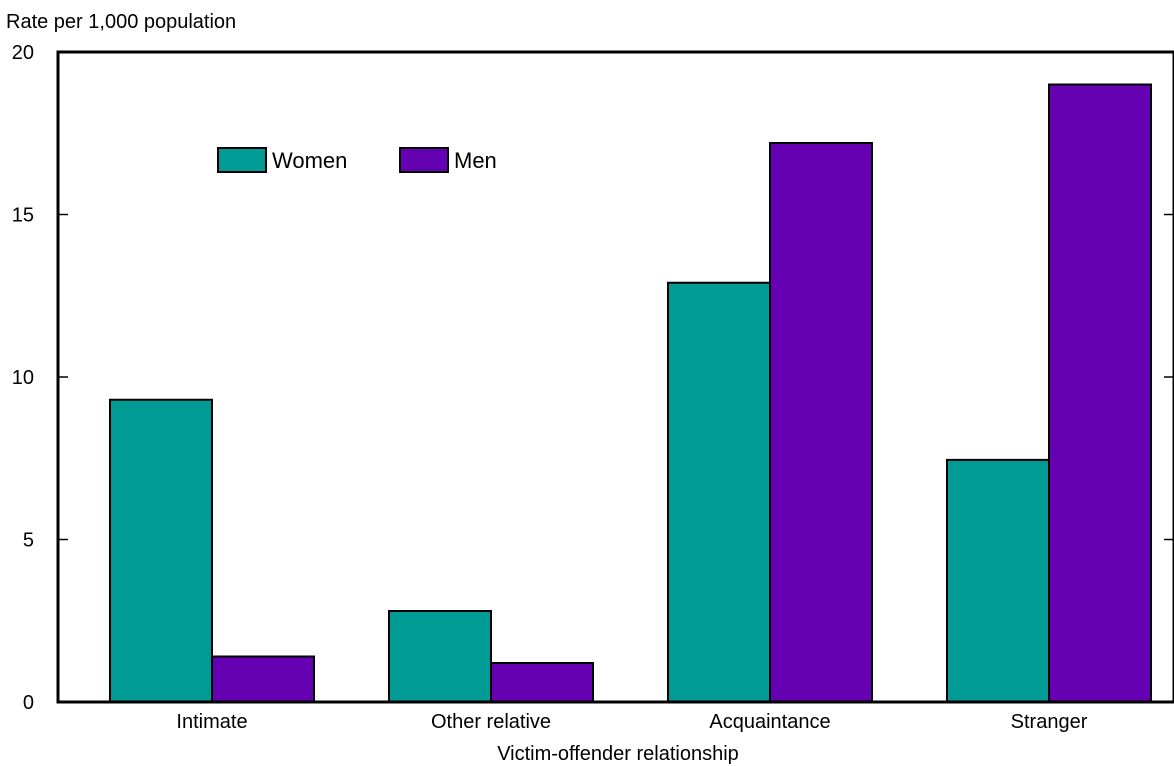 This screenshot has width=1174, height=766. I want to click on x-tick-label: Acquaintance, so click(769, 722).